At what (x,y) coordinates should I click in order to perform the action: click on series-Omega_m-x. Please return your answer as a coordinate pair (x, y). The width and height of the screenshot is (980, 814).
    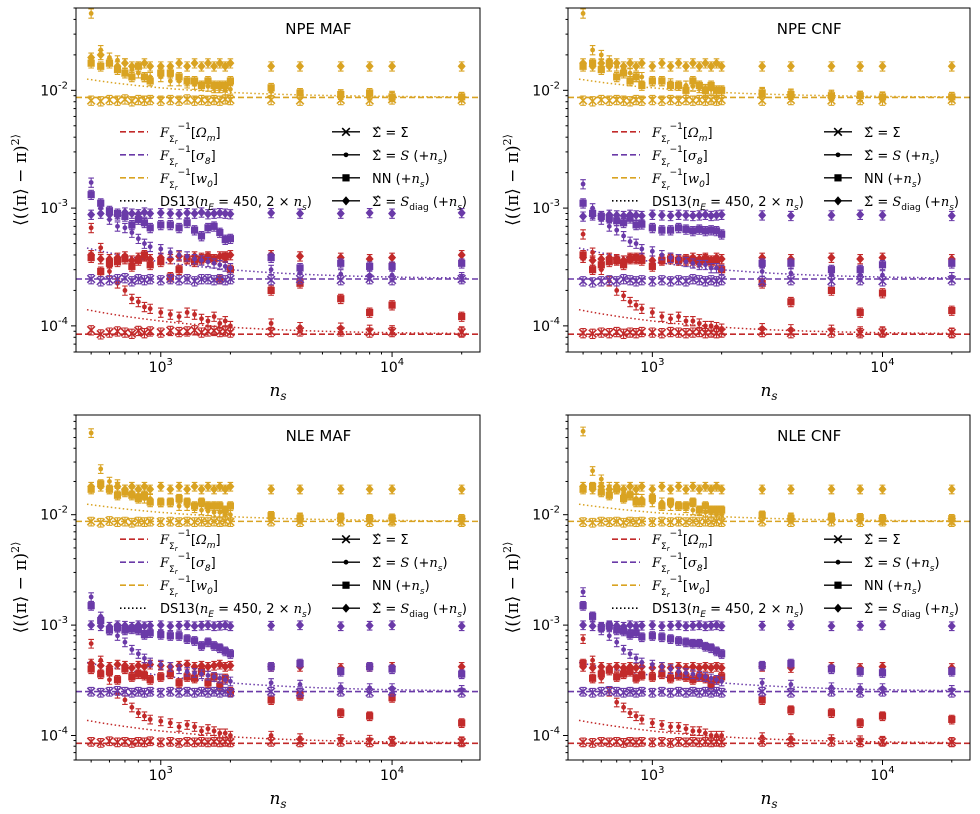
    Looking at the image, I should click on (276, 742).